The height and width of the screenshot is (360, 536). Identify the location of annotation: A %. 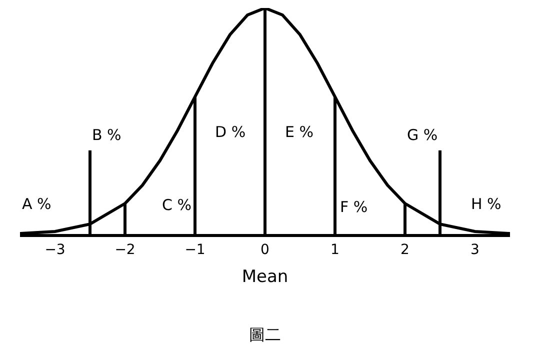
(37, 204).